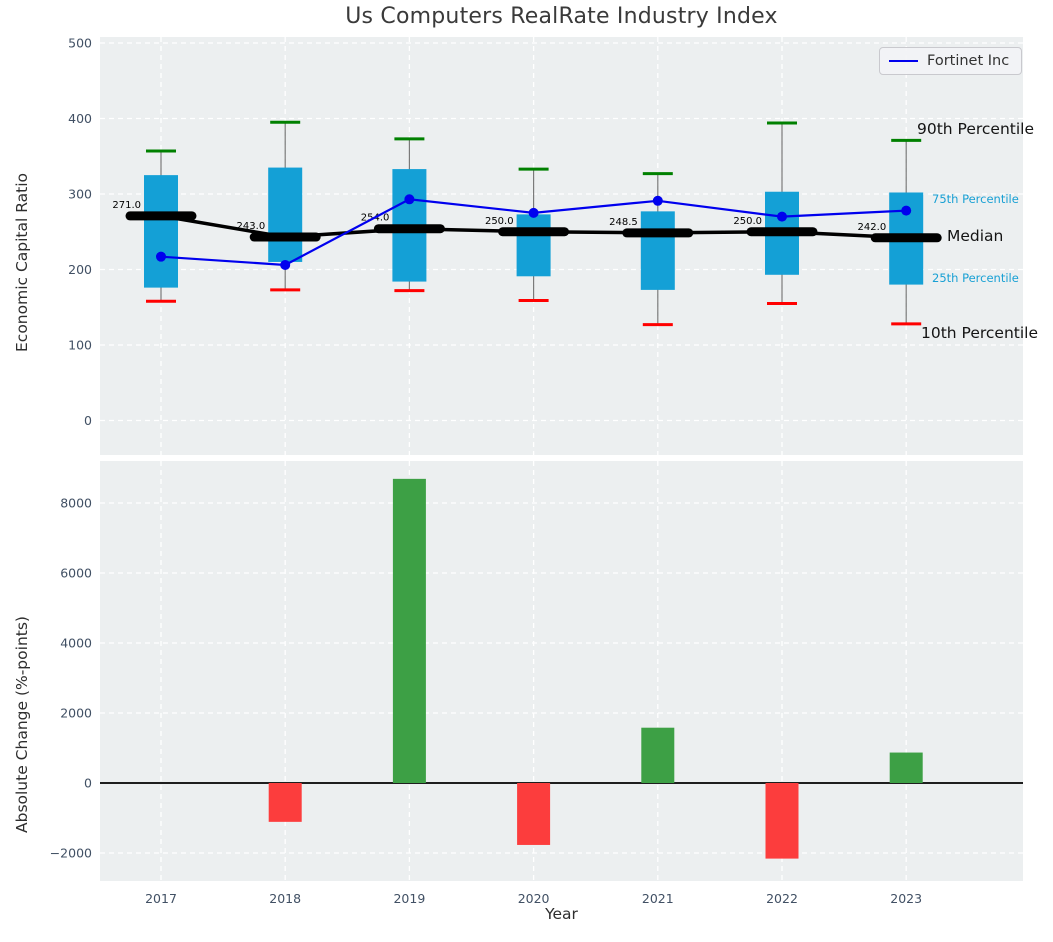  Describe the element at coordinates (161, 231) in the screenshot. I see `iqr-box-2017` at that location.